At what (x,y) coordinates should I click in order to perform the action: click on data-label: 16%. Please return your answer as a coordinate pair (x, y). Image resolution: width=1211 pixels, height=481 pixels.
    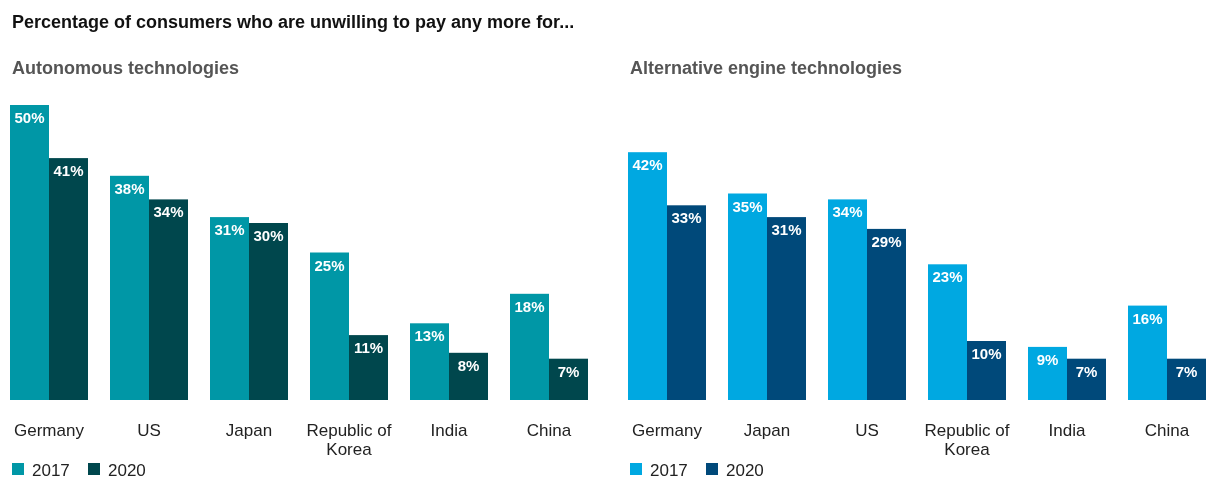
    Looking at the image, I should click on (1147, 318).